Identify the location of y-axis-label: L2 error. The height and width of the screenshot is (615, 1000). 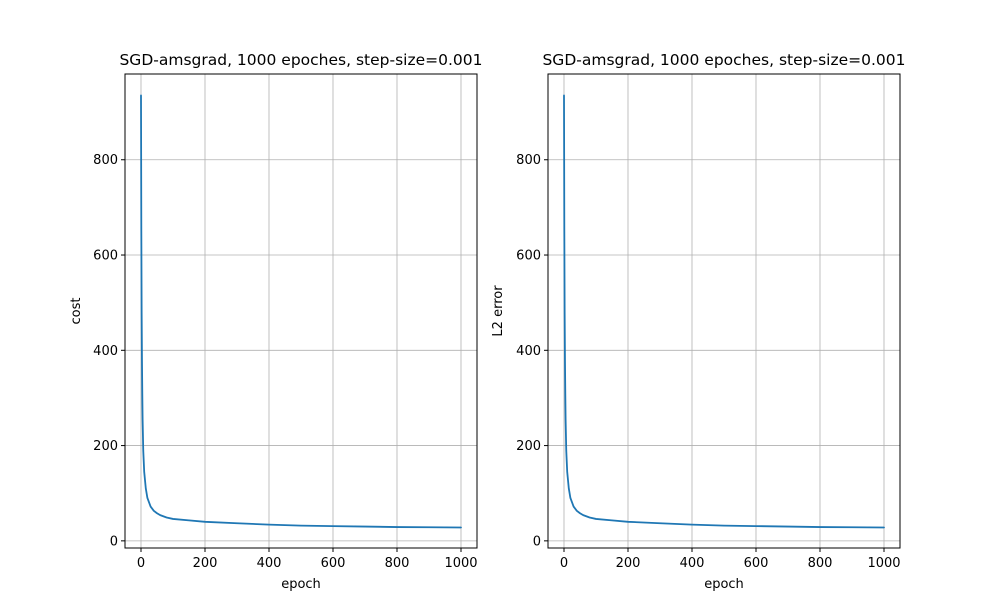
(498, 311).